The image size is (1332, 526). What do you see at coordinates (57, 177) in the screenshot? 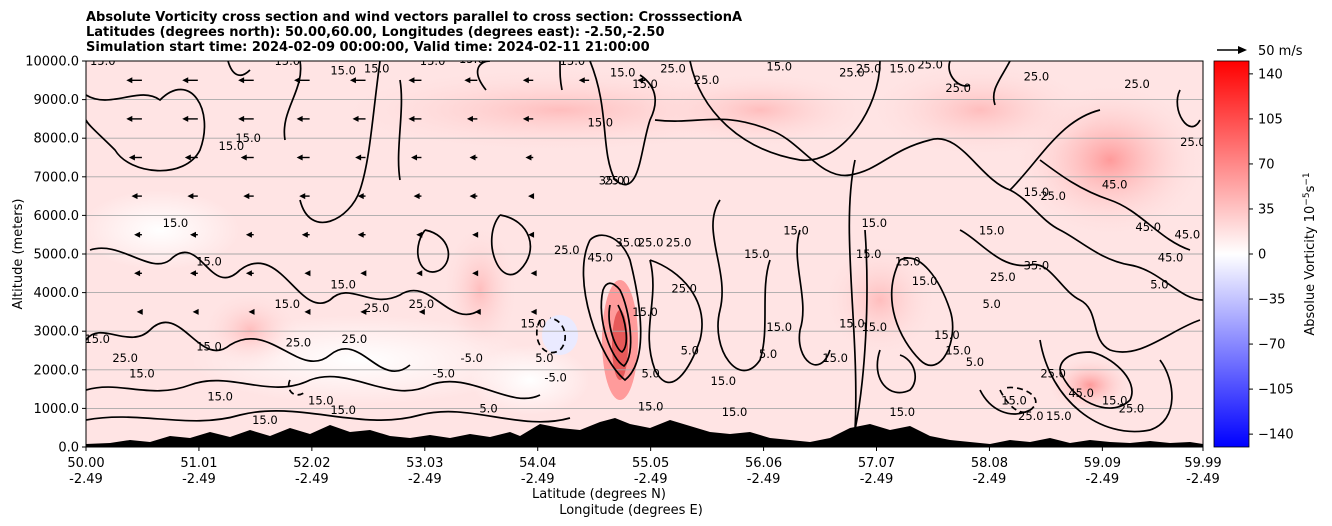
I see `y-tick-label: 7000.0` at bounding box center [57, 177].